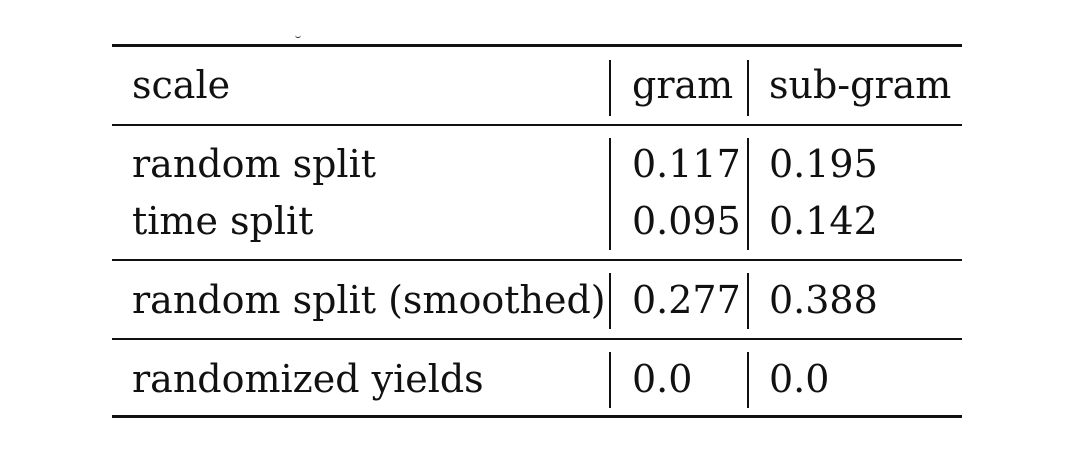  I want to click on header-sub-gram: sub-gram, so click(860, 85).